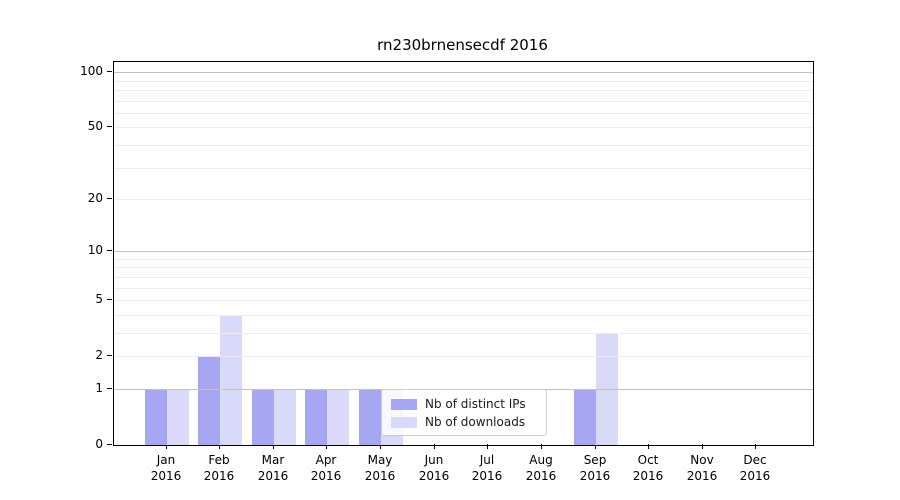 This screenshot has width=900, height=500. What do you see at coordinates (166, 468) in the screenshot?
I see `x-tick-label-jan: Jan 2016` at bounding box center [166, 468].